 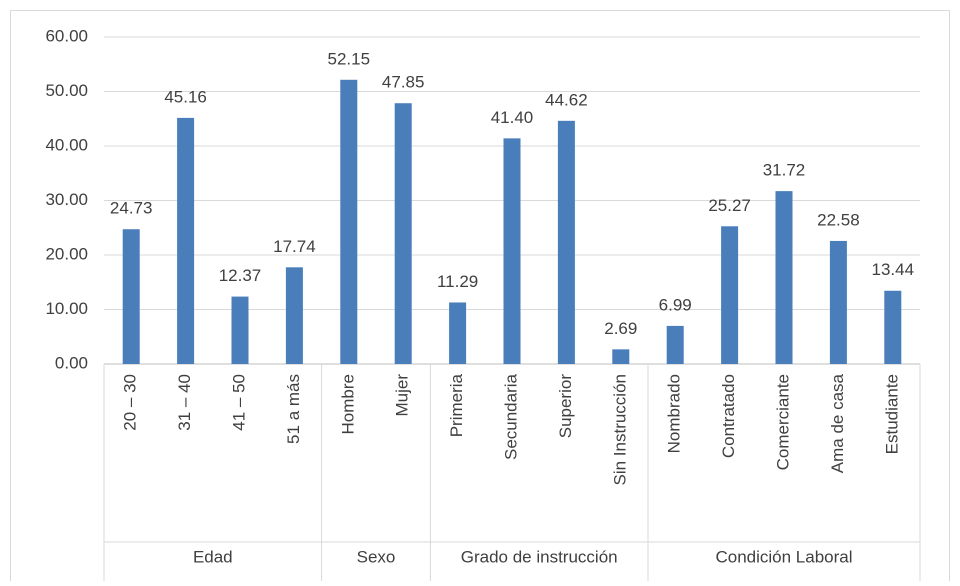 I want to click on value-label: 44.62, so click(x=566, y=99).